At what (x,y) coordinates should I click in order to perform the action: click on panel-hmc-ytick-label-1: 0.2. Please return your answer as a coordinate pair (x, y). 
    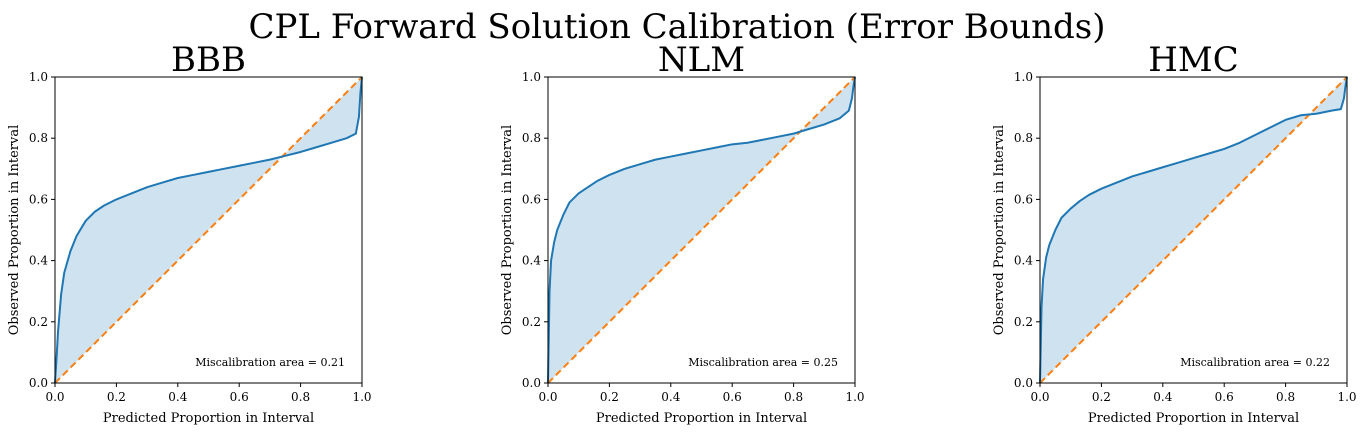
    Looking at the image, I should click on (1023, 322).